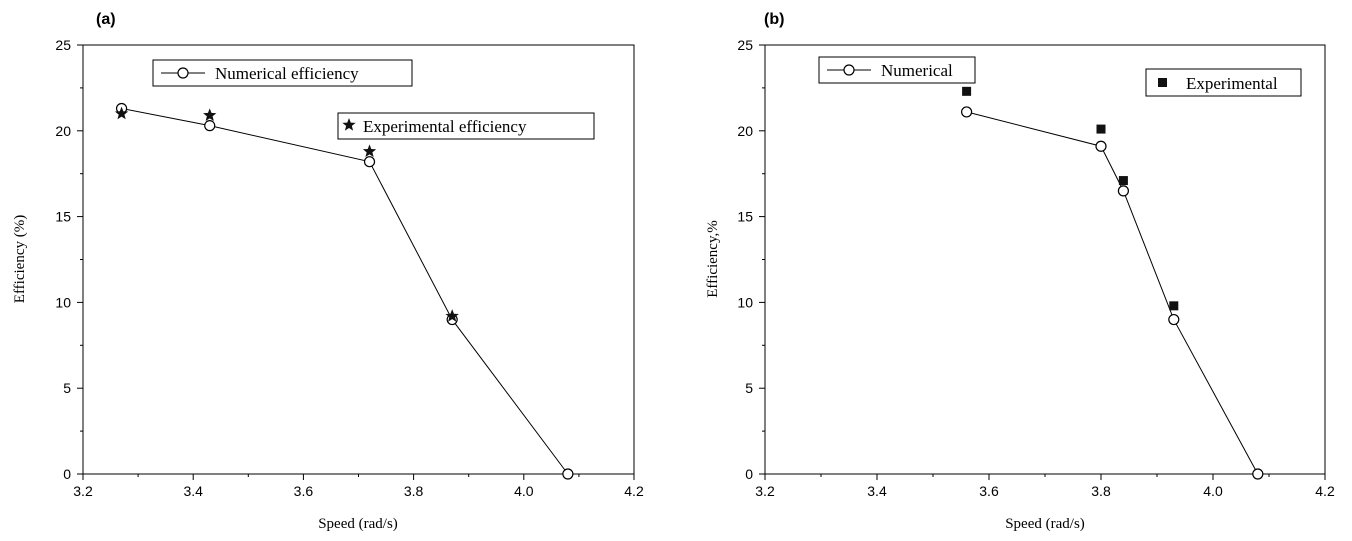 The height and width of the screenshot is (541, 1352). I want to click on legend-box-experimental-b, so click(1223, 82).